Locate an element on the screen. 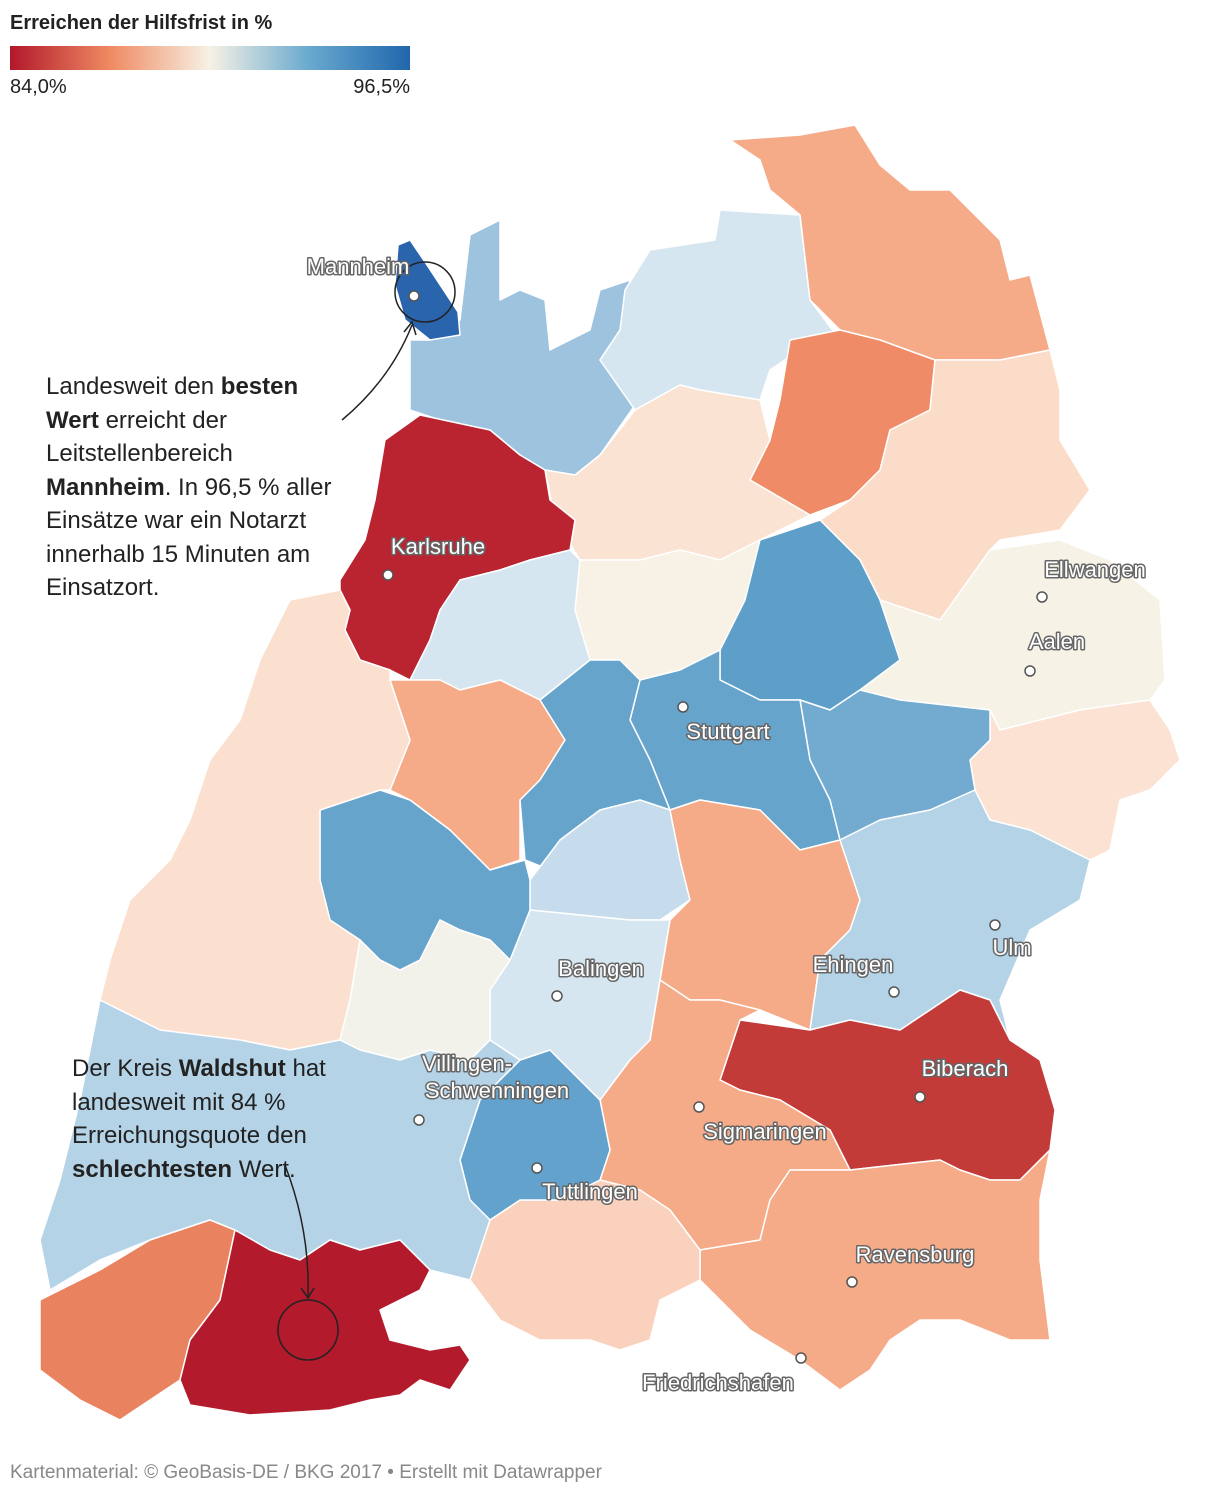  city-label: Aalen is located at coordinates (1057, 641).